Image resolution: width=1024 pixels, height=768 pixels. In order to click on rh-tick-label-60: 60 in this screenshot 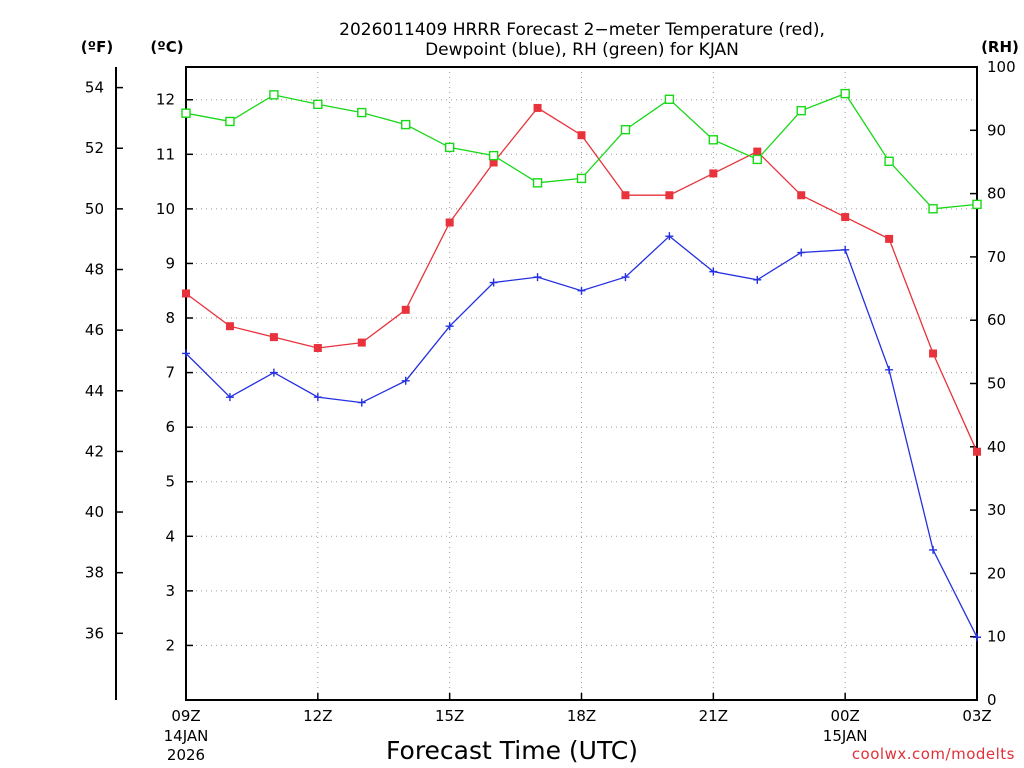, I will do `click(996, 320)`.